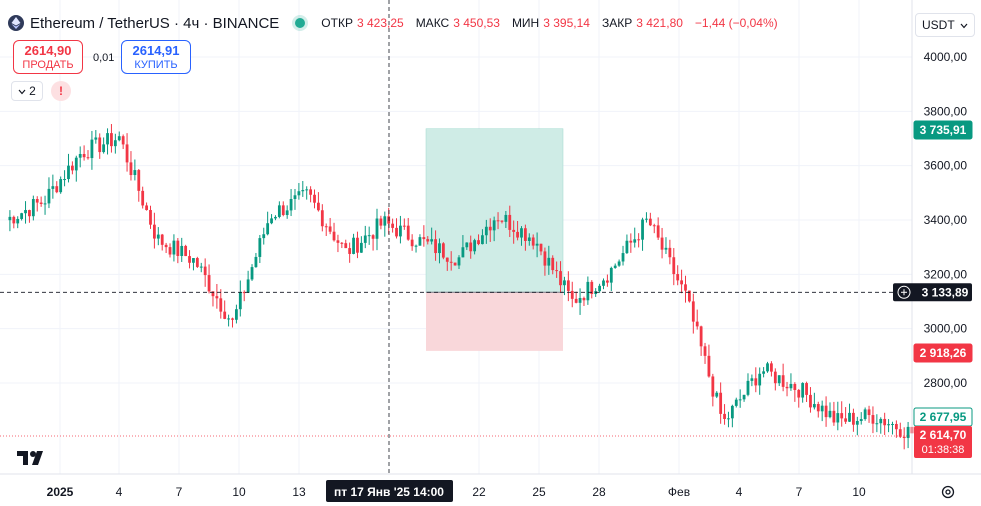 Image resolution: width=981 pixels, height=506 pixels. Describe the element at coordinates (155, 23) in the screenshot. I see `symbol-title: Ethereum / TetherUS · 4ч · BINANCE` at that location.